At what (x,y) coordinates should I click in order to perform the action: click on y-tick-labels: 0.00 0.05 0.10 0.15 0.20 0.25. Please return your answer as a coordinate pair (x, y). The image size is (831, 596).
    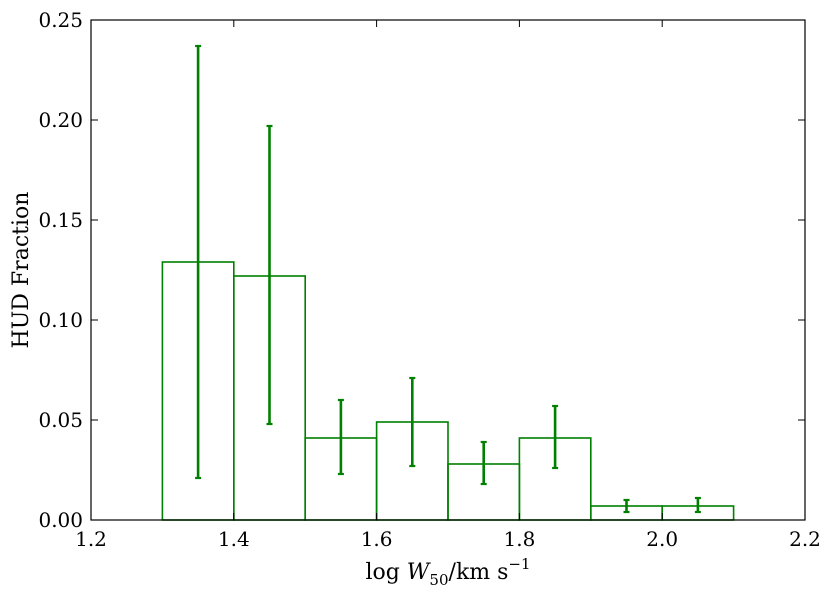
    Looking at the image, I should click on (60, 270).